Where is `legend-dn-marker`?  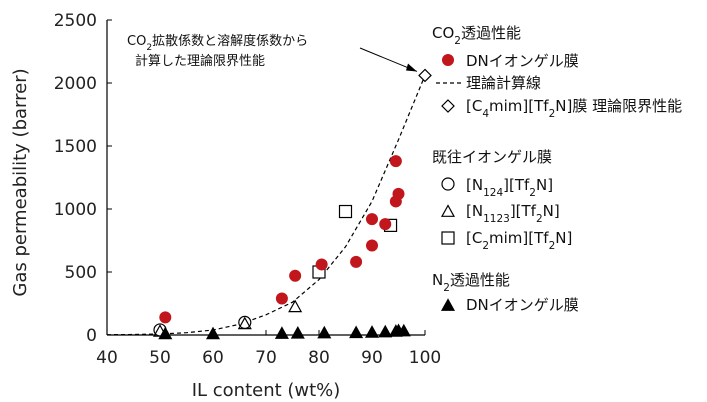 legend-dn-marker is located at coordinates (448, 60).